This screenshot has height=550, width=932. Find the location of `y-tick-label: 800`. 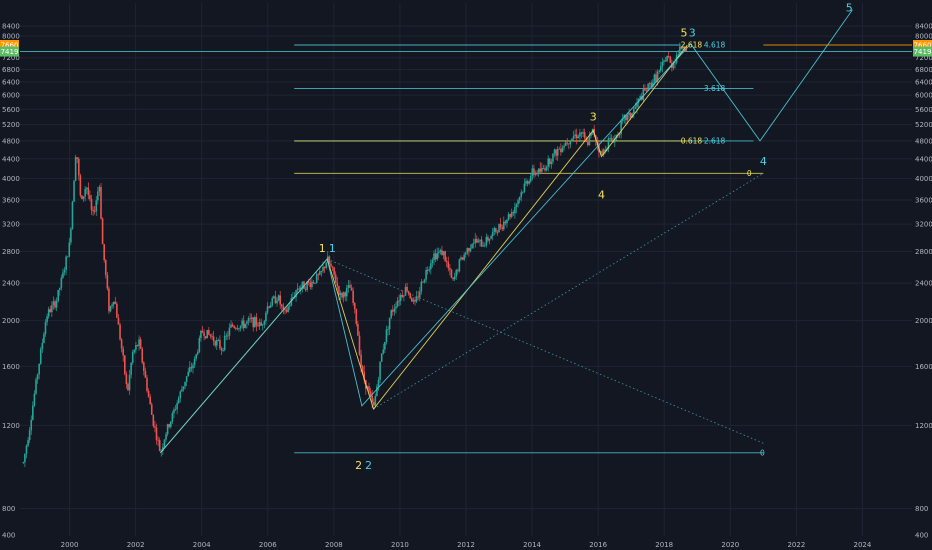

y-tick-label: 800 is located at coordinates (921, 509).